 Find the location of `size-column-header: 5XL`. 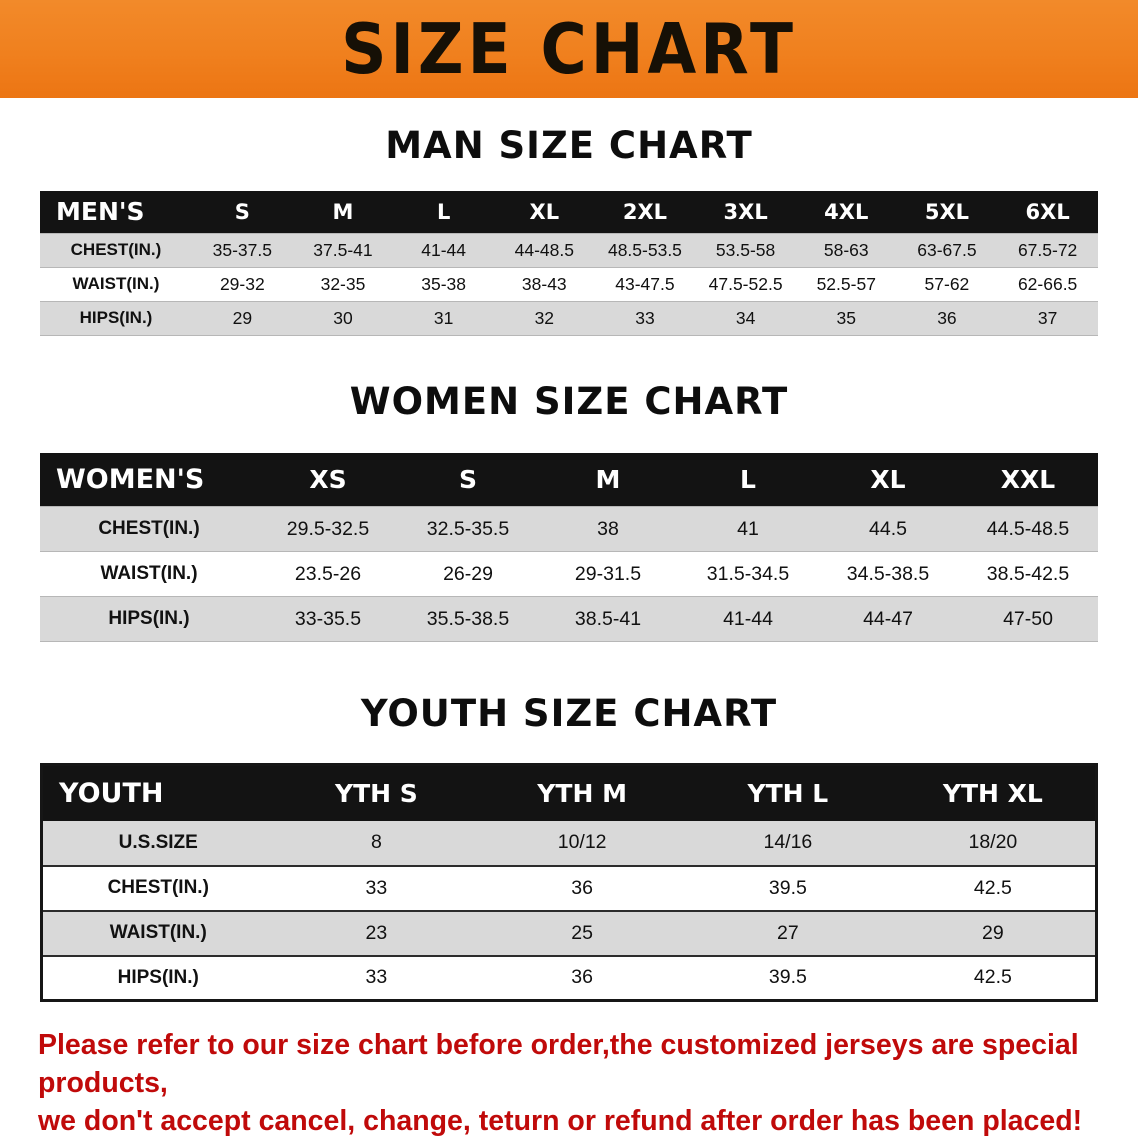

size-column-header: 5XL is located at coordinates (947, 212).